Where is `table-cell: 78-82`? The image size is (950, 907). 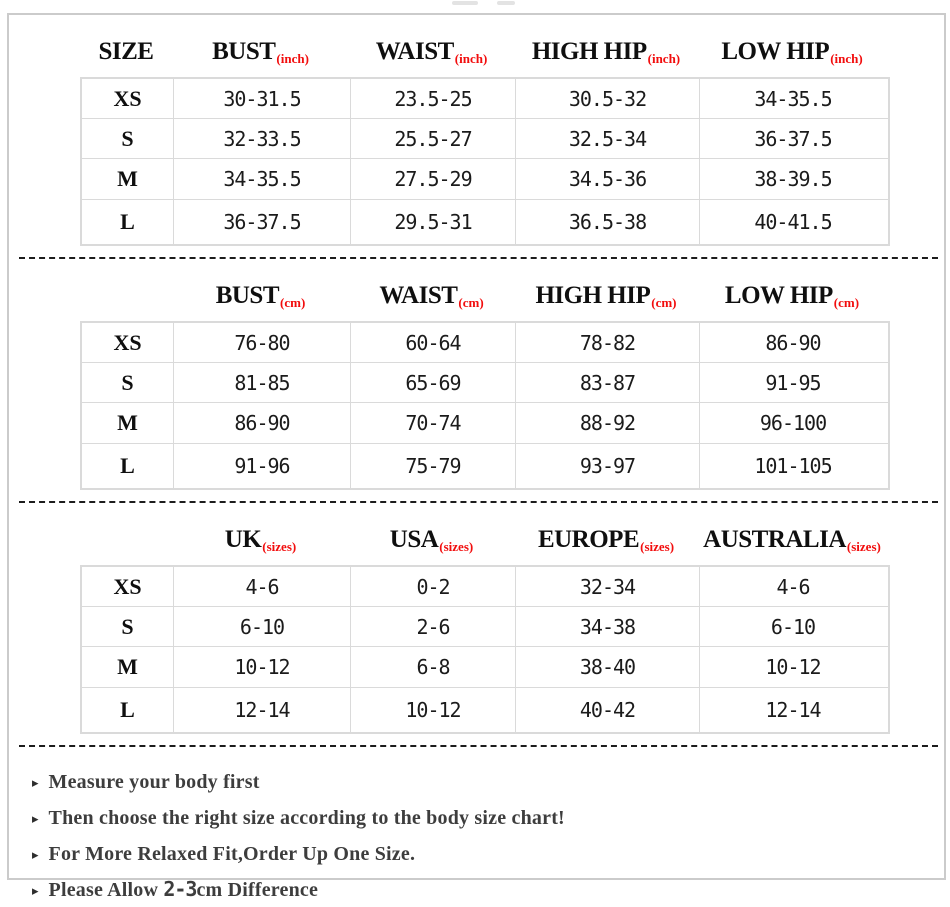 table-cell: 78-82 is located at coordinates (607, 342).